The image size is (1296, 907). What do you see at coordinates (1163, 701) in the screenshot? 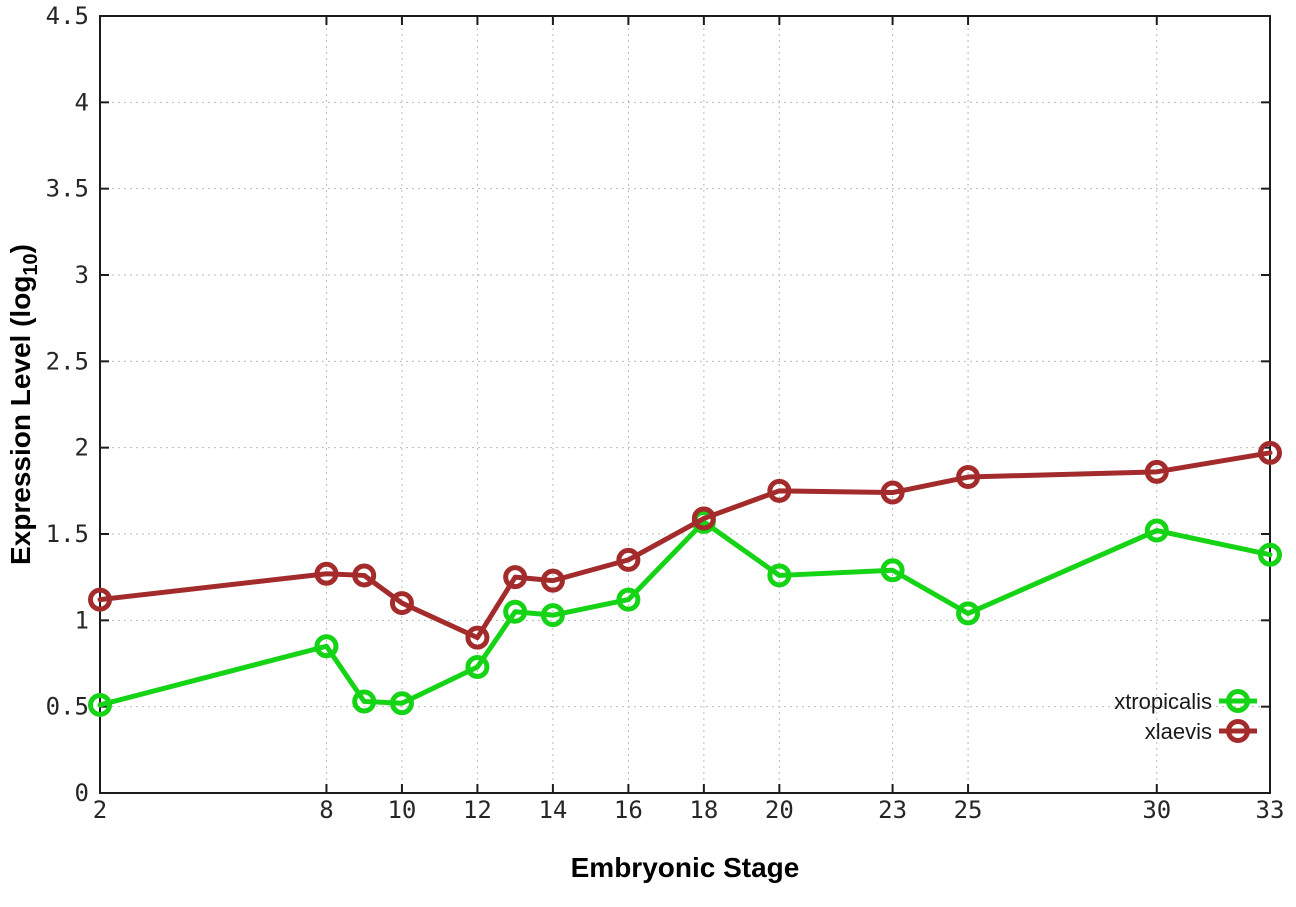
I see `legend-label-xtropicalis: xtropicalis` at bounding box center [1163, 701].